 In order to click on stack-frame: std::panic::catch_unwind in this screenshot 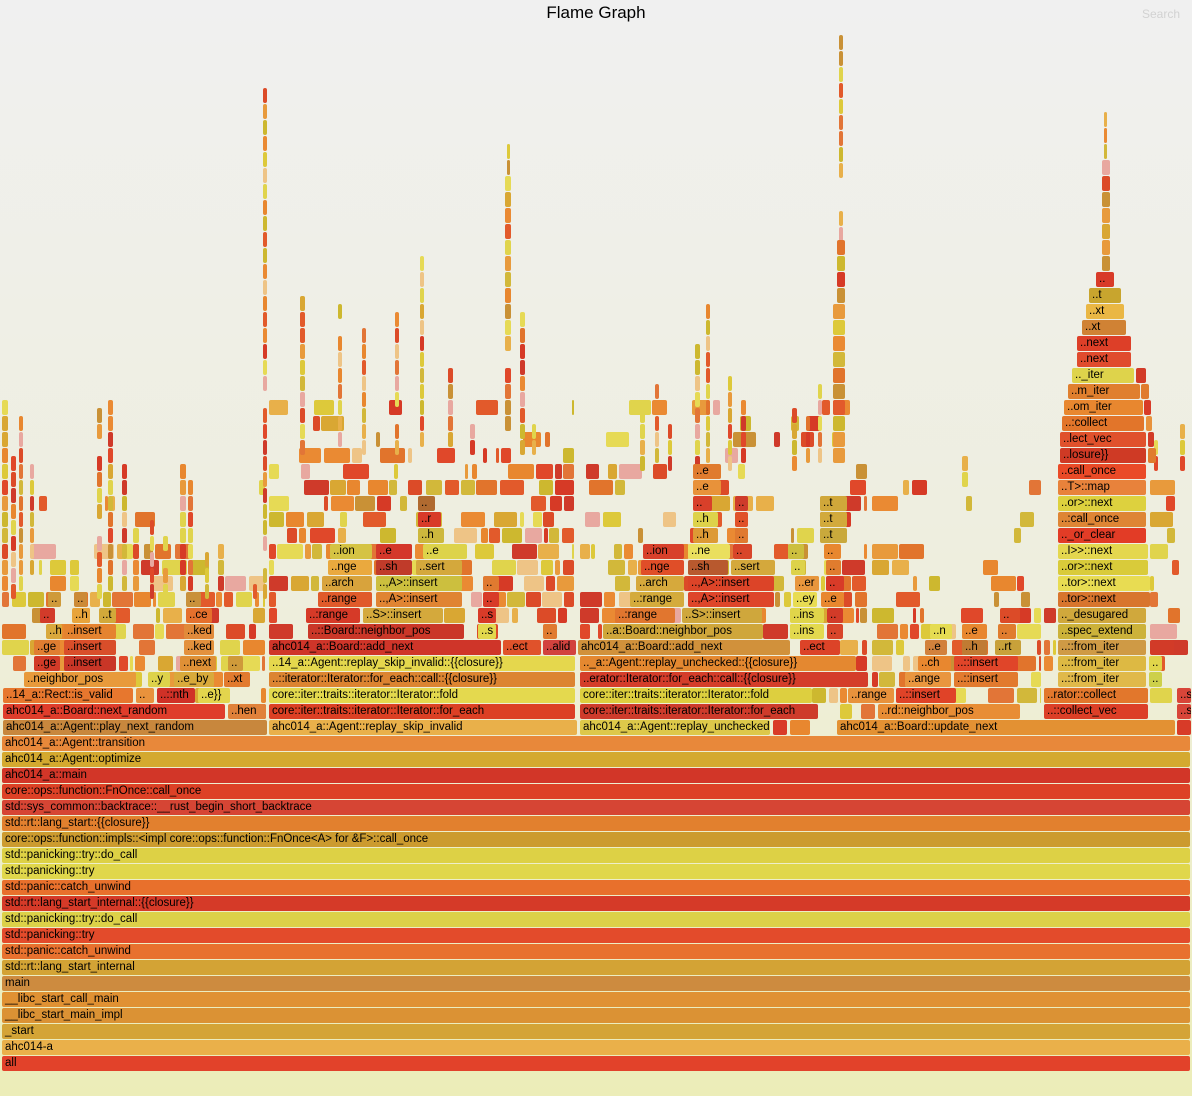, I will do `click(596, 951)`.